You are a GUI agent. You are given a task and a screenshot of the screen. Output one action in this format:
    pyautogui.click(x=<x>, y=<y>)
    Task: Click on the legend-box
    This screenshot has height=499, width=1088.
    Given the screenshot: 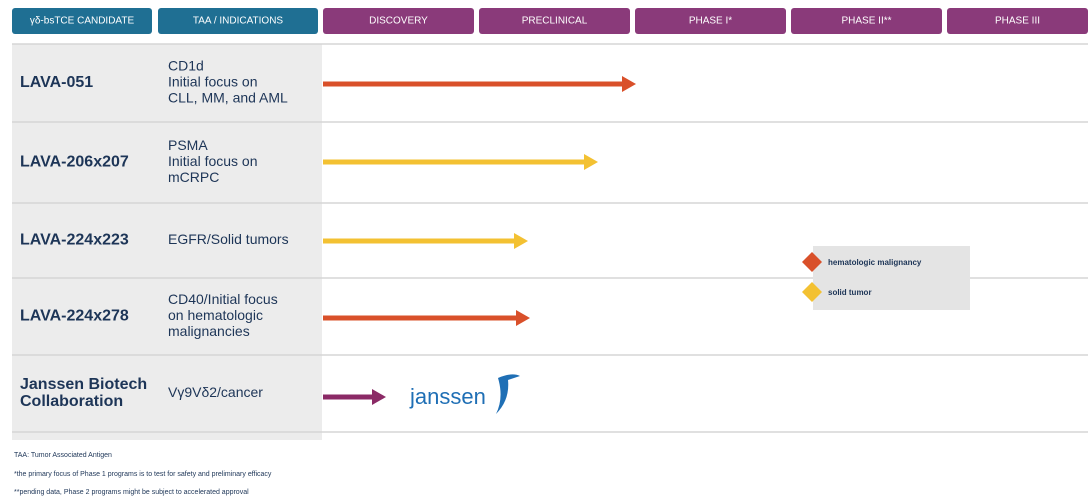 What is the action you would take?
    pyautogui.click(x=891, y=278)
    